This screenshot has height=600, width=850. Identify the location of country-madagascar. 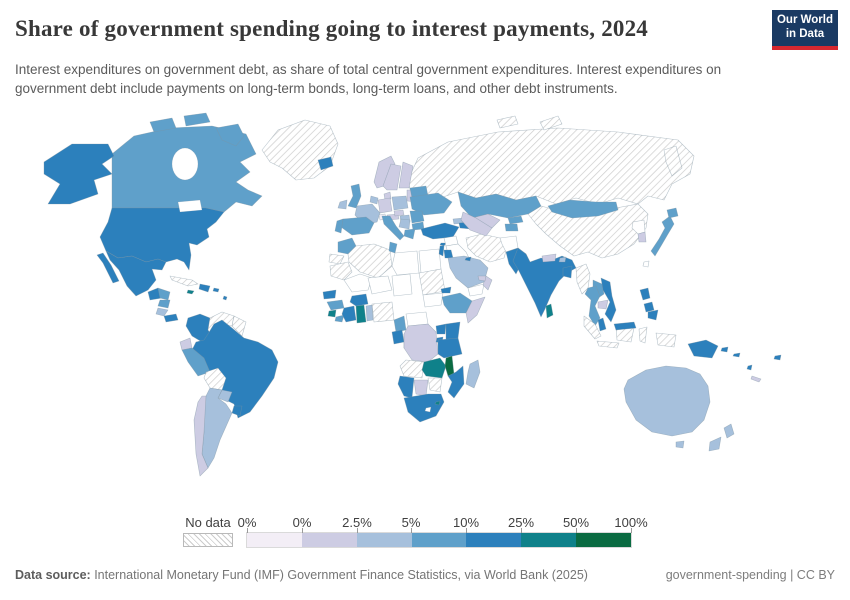
(473, 374).